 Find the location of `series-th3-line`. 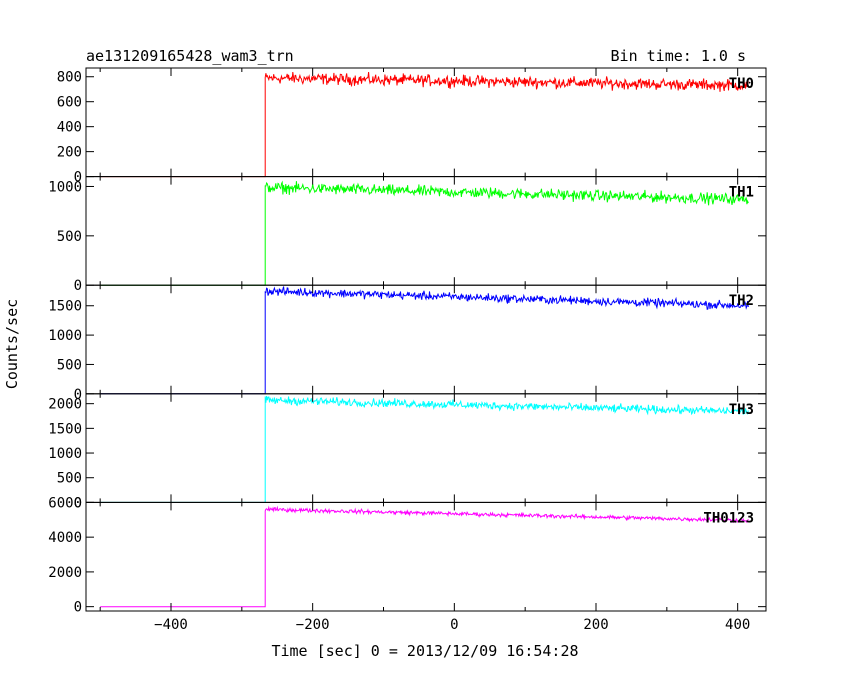

series-th3-line is located at coordinates (424, 449).